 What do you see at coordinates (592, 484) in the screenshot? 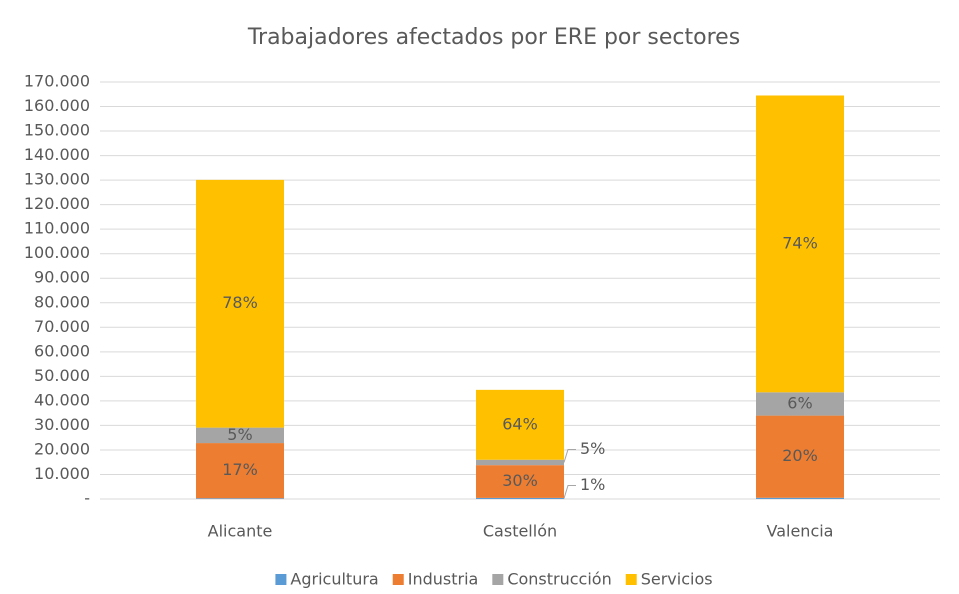
I see `data-label: 1%` at bounding box center [592, 484].